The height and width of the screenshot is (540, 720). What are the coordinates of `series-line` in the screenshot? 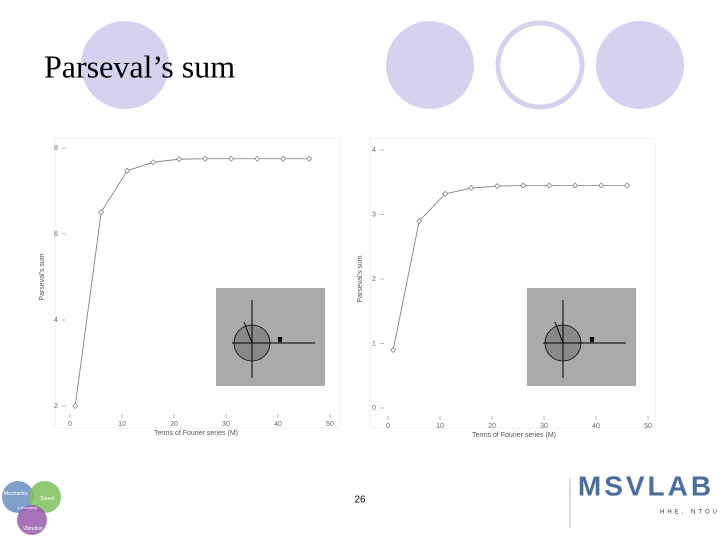 It's located at (510, 268).